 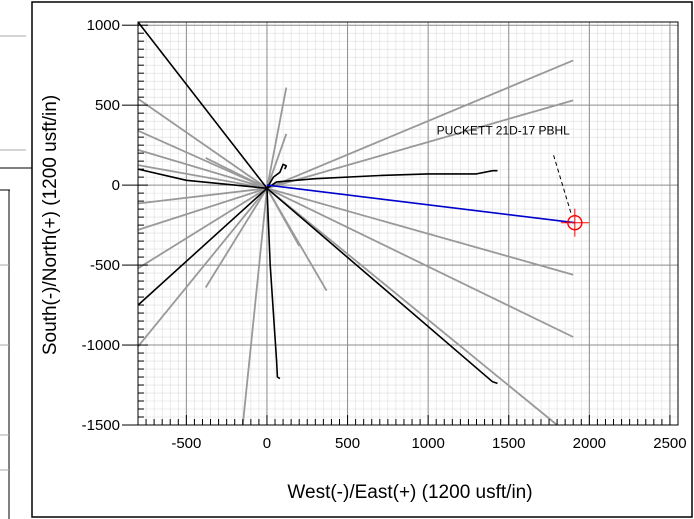 I want to click on left-panel-fragment, so click(x=16, y=277).